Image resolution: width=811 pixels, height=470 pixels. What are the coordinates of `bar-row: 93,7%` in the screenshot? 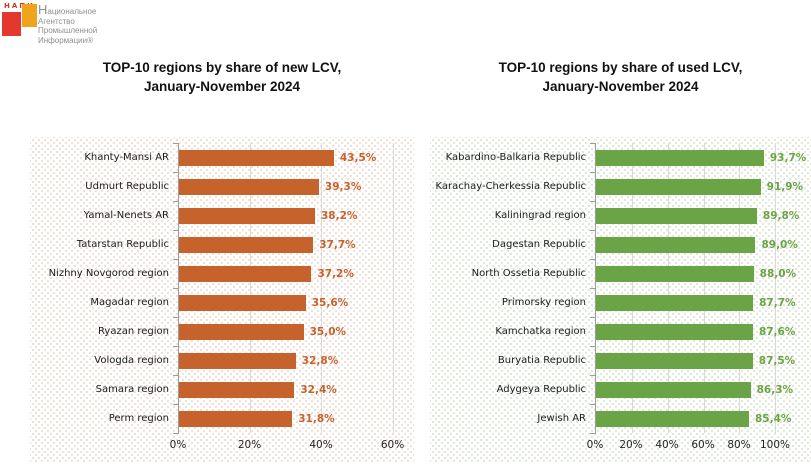 It's located at (703, 157).